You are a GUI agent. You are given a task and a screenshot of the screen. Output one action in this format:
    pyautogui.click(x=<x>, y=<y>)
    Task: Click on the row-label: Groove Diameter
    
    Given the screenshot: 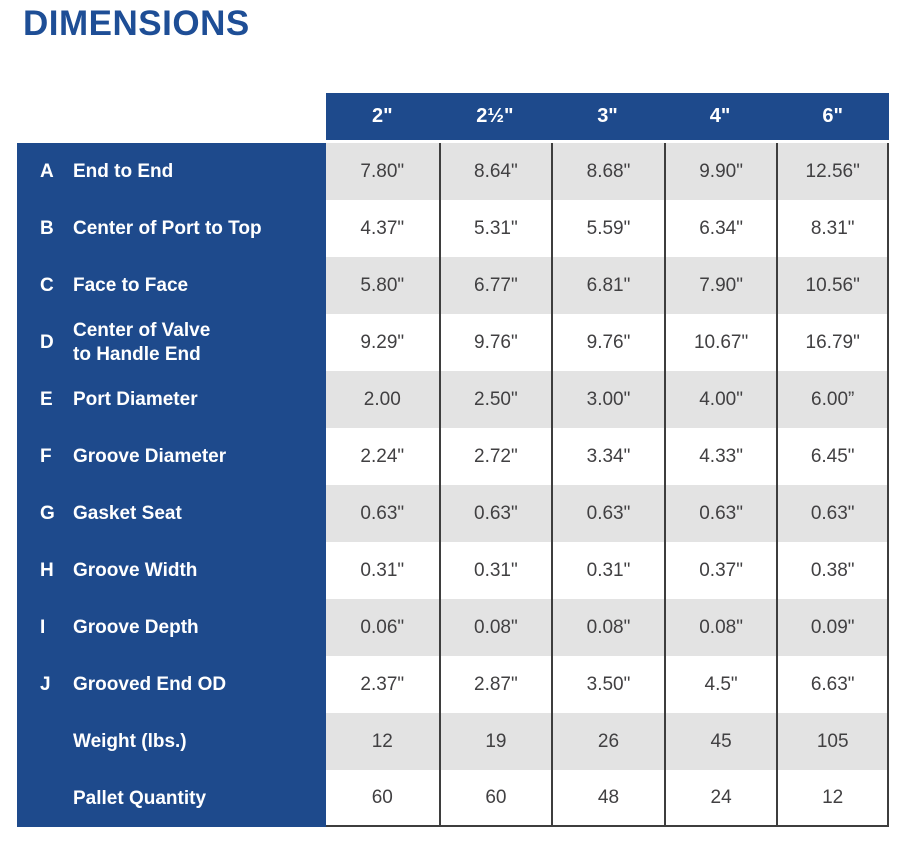 What is the action you would take?
    pyautogui.click(x=150, y=456)
    